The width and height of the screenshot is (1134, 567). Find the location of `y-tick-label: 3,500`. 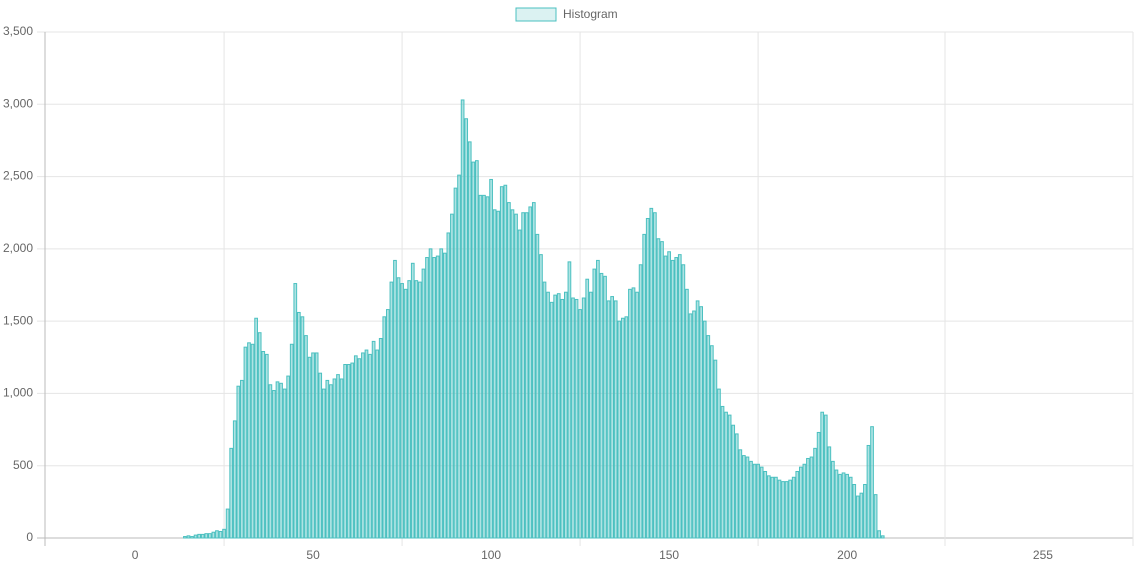

y-tick-label: 3,500 is located at coordinates (18, 31).